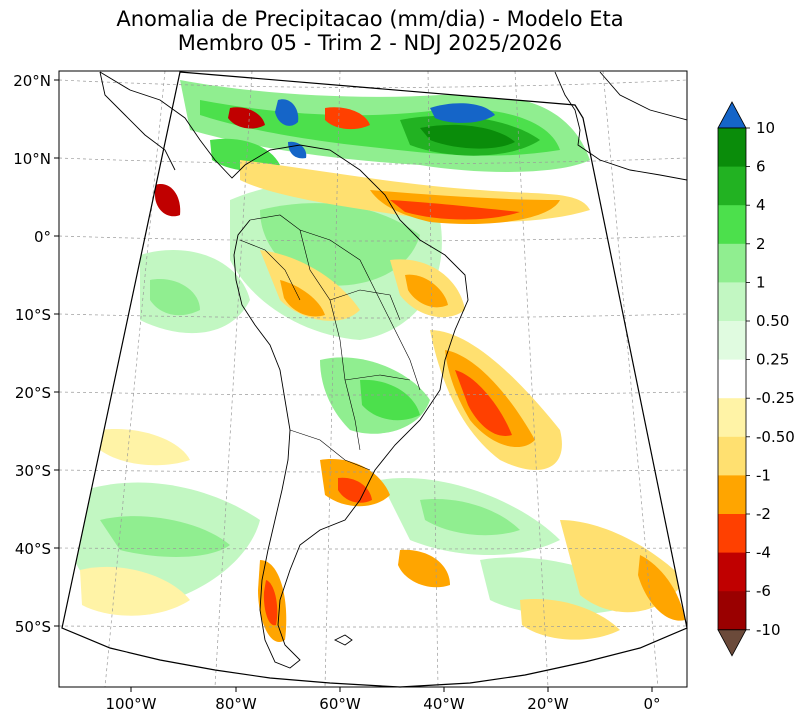  Describe the element at coordinates (763, 475) in the screenshot. I see `colorbar-tick-label: -1` at that location.